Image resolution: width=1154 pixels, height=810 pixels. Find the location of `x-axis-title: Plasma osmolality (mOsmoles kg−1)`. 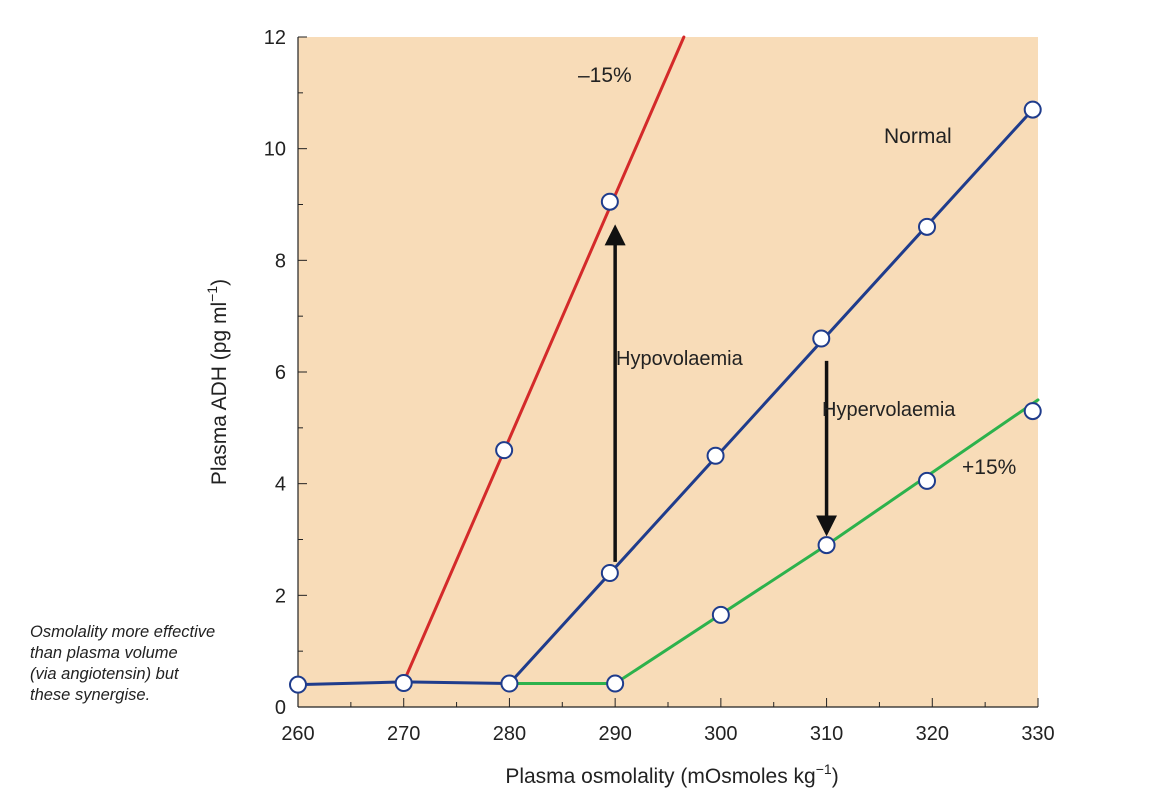

x-axis-title: Plasma osmolality (mOsmoles kg−1) is located at coordinates (671, 774).